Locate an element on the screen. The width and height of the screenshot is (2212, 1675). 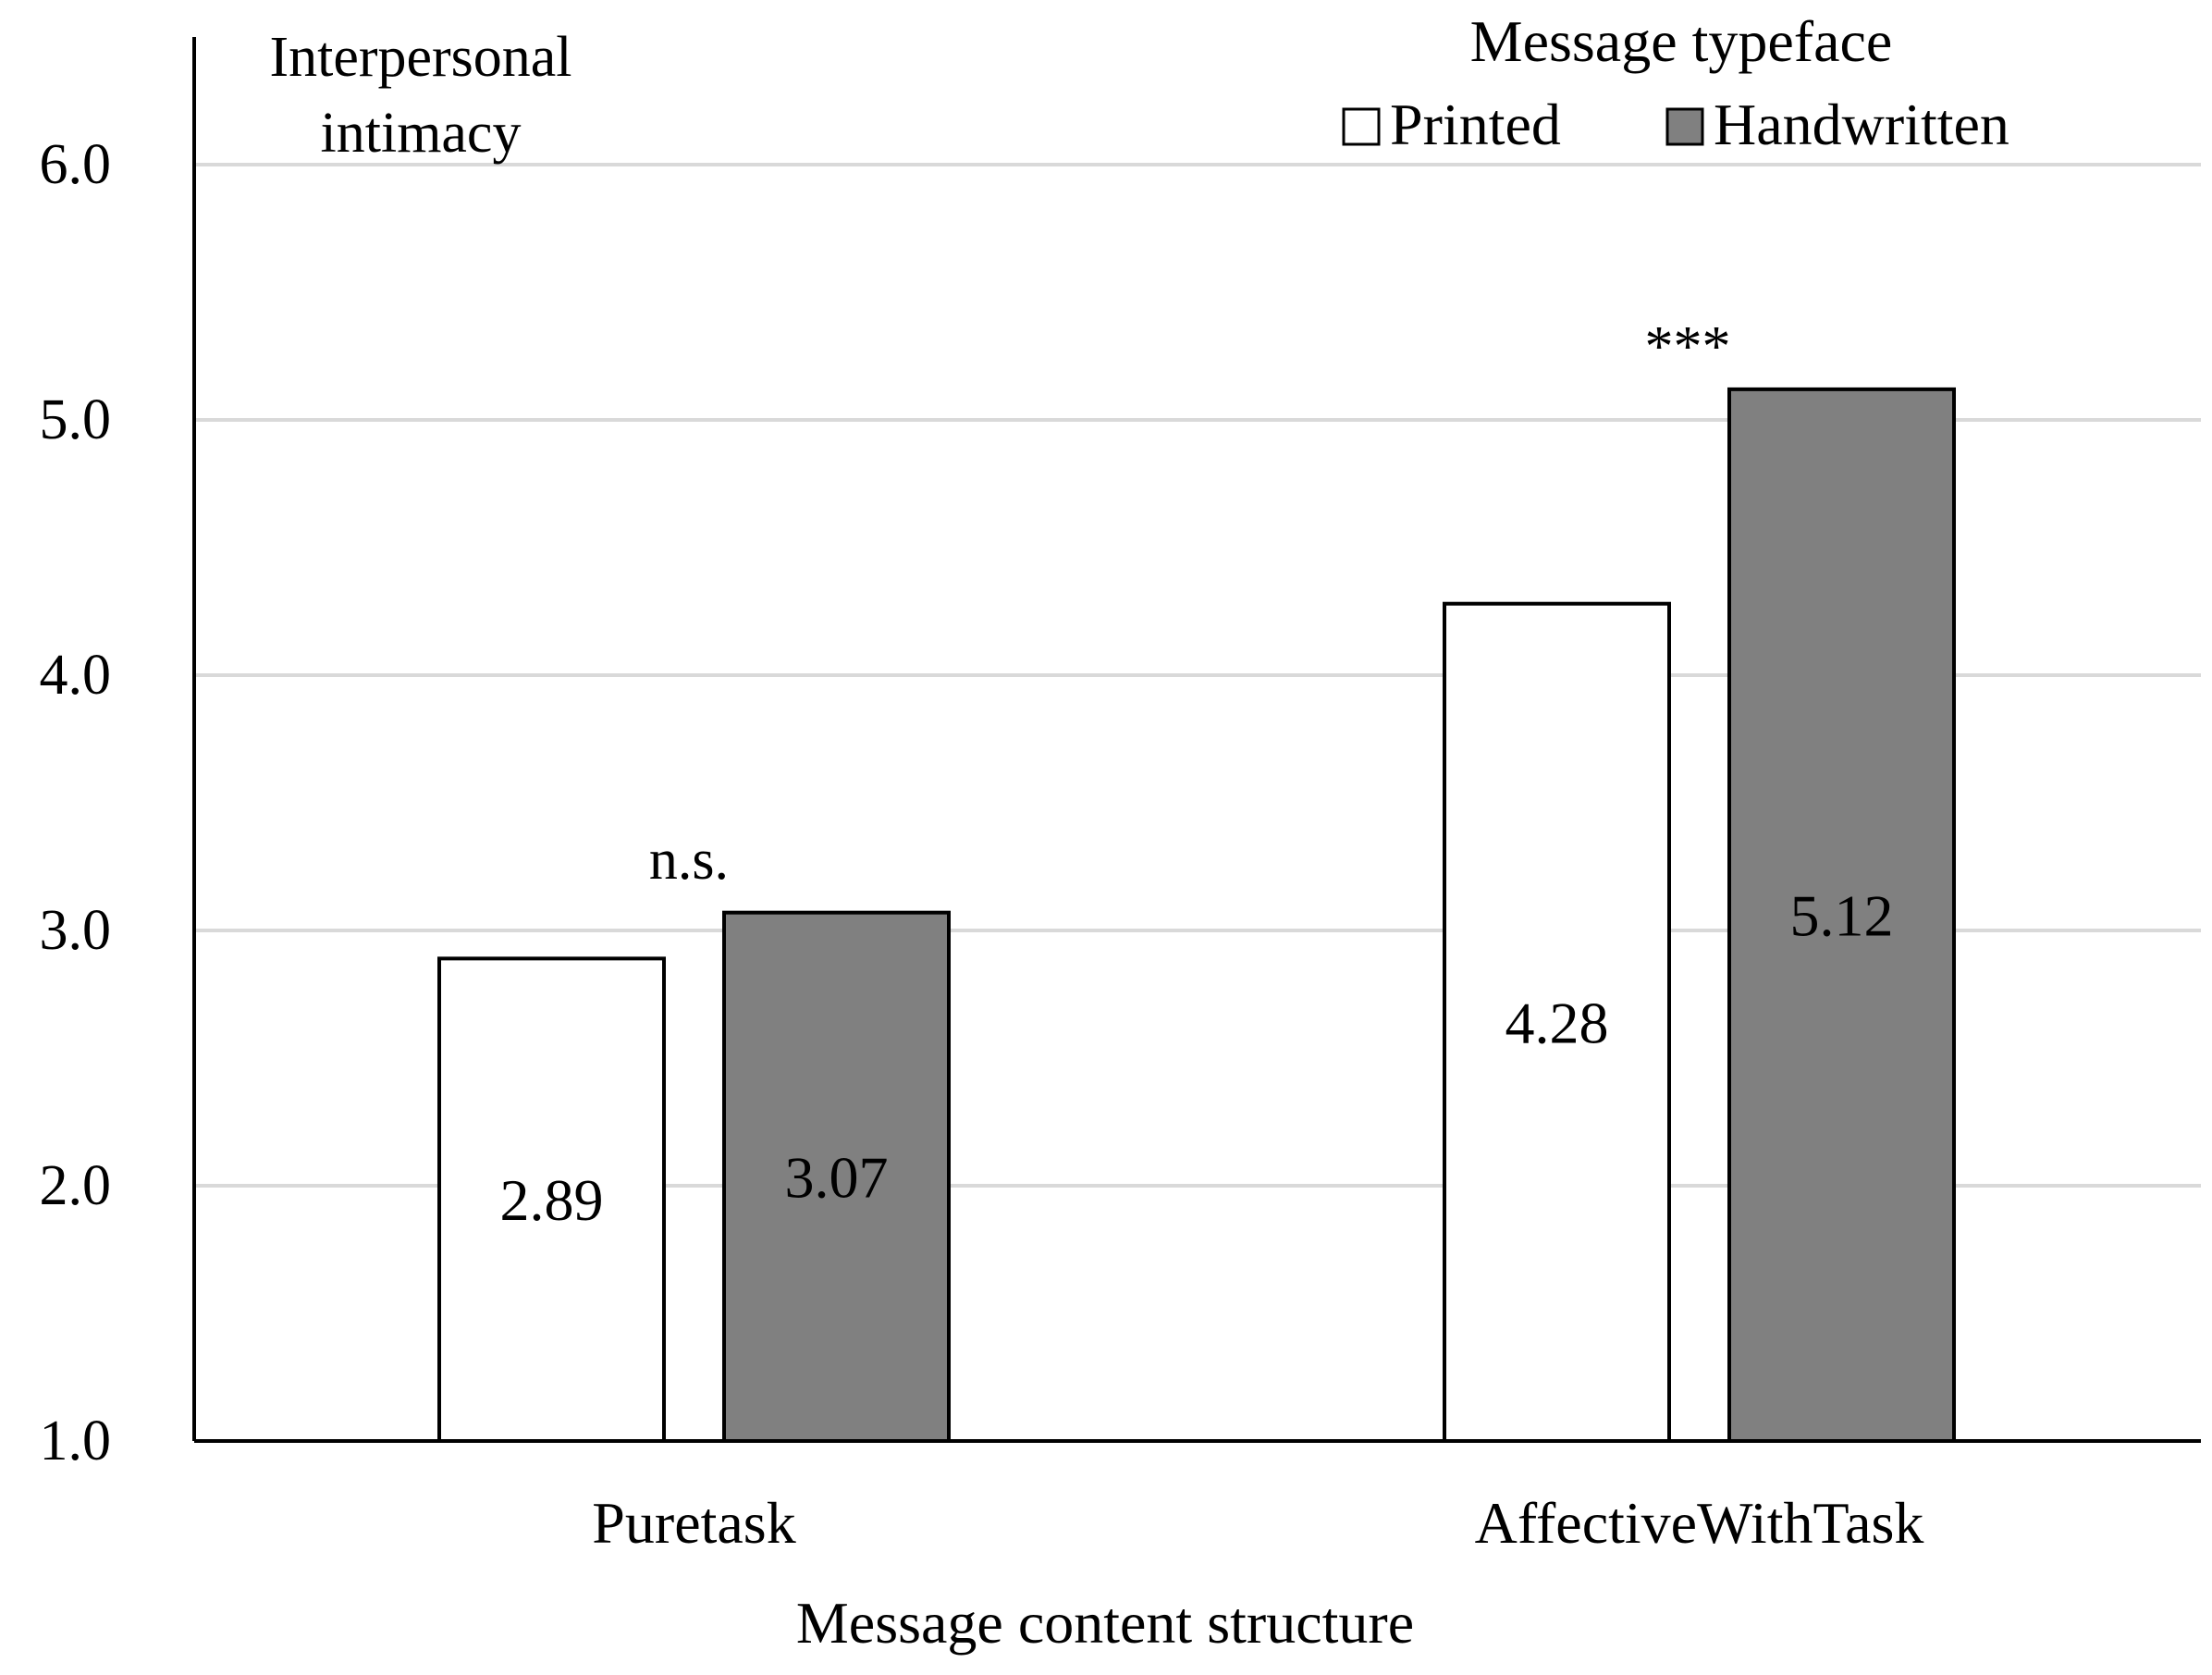
bar-handwritten-affectivewithtask is located at coordinates (1842, 915).